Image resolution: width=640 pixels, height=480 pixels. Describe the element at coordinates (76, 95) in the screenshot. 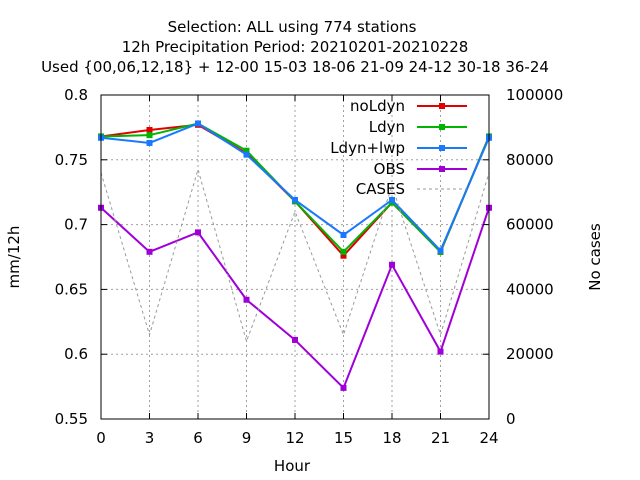

I see `y-tick-label: 0.8` at that location.